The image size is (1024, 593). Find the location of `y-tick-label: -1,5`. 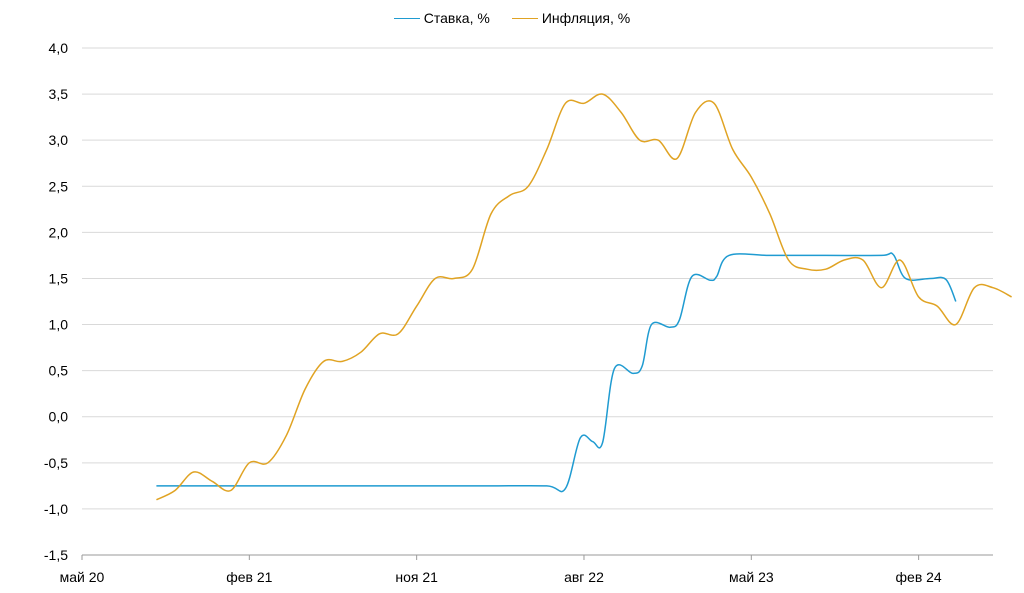

y-tick-label: -1,5 is located at coordinates (56, 555).